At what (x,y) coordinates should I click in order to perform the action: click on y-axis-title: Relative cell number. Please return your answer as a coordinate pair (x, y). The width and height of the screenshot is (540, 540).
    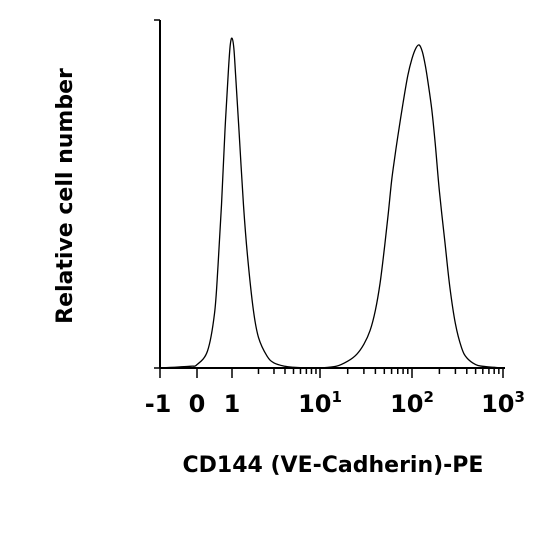
    Looking at the image, I should click on (65, 196).